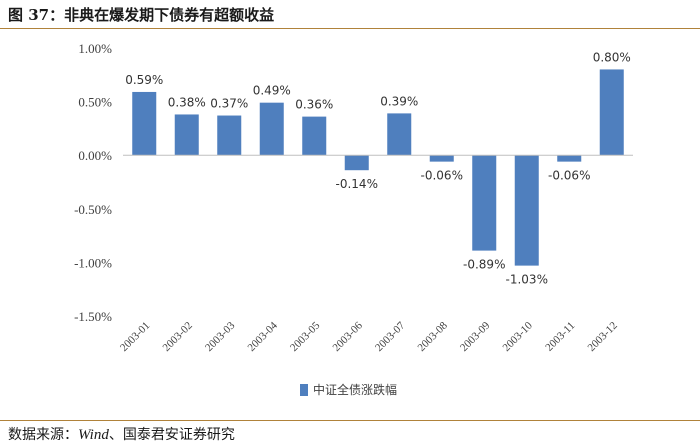 The height and width of the screenshot is (446, 700). I want to click on source-italic: Wind, so click(93, 435).